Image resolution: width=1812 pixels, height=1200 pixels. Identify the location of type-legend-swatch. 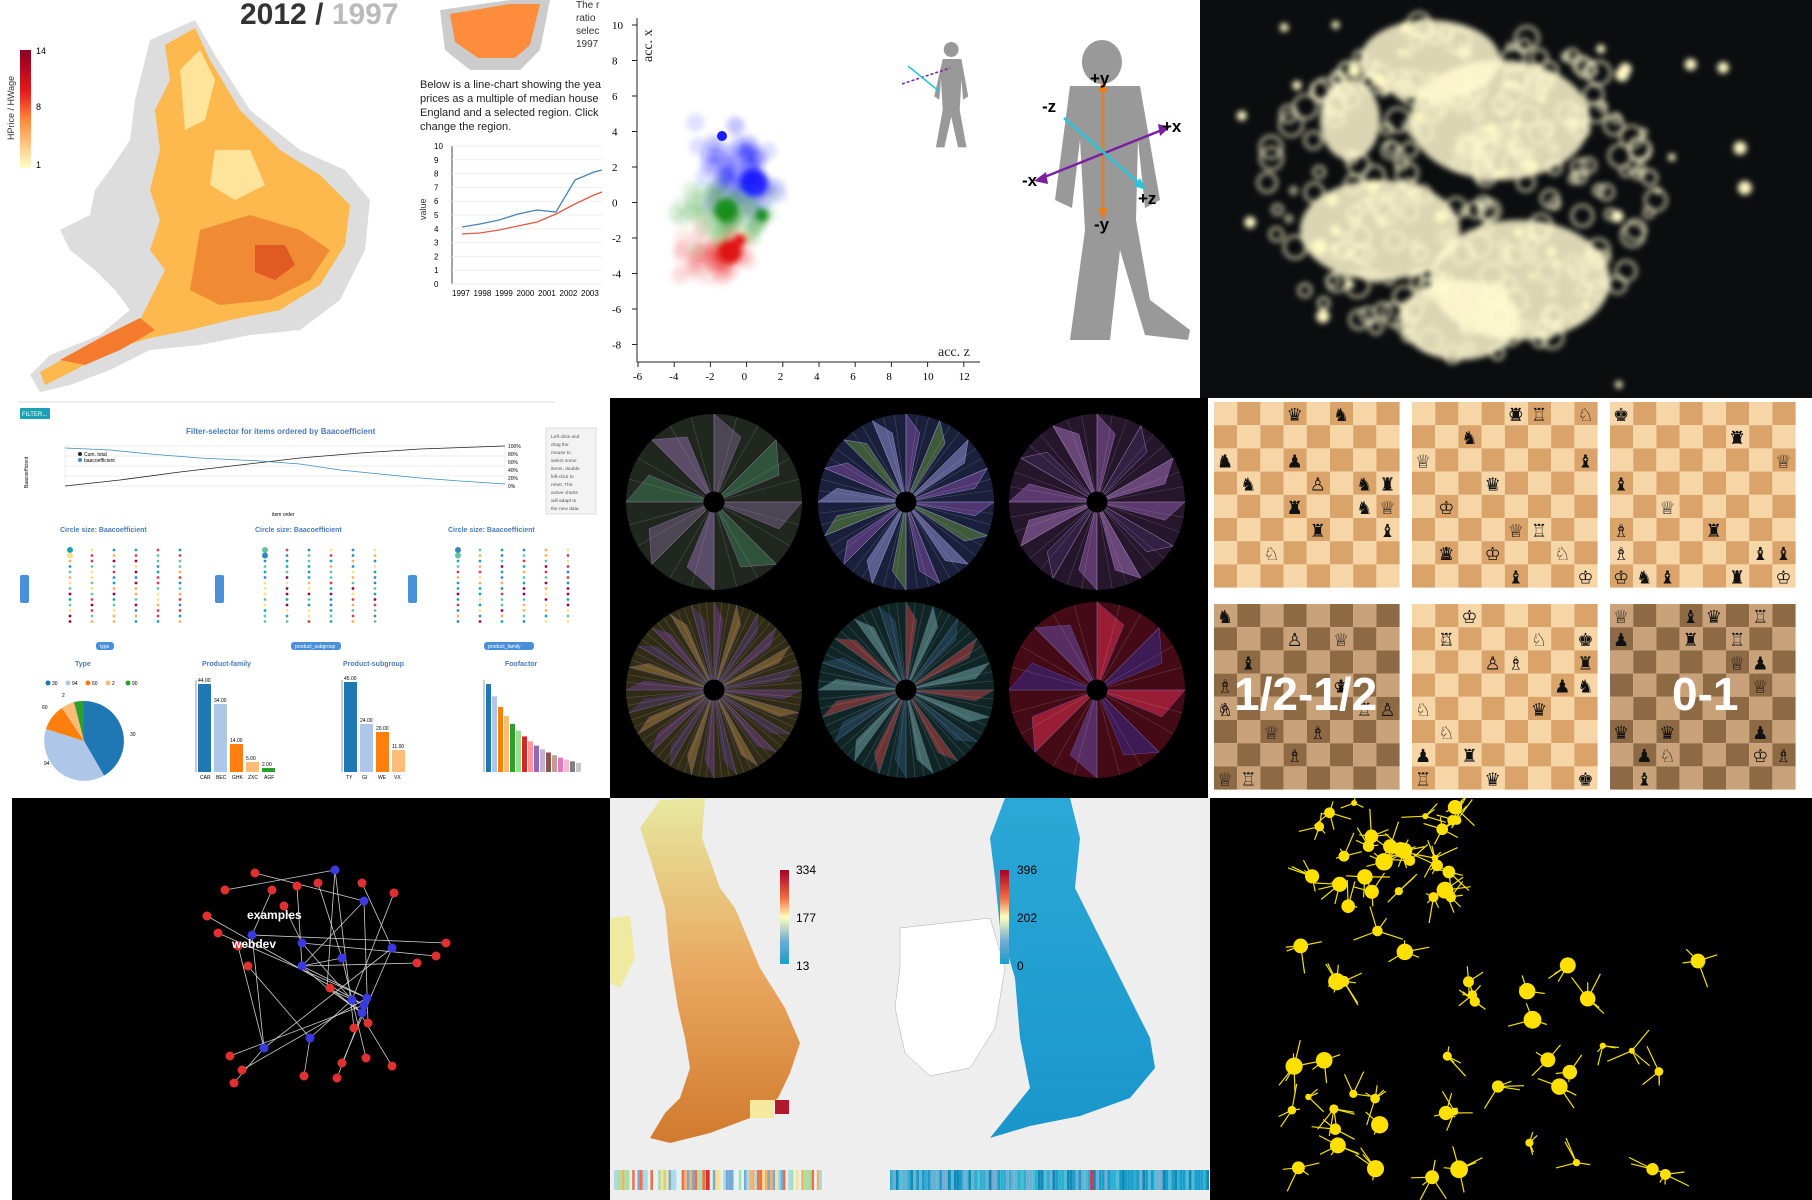
(88, 683).